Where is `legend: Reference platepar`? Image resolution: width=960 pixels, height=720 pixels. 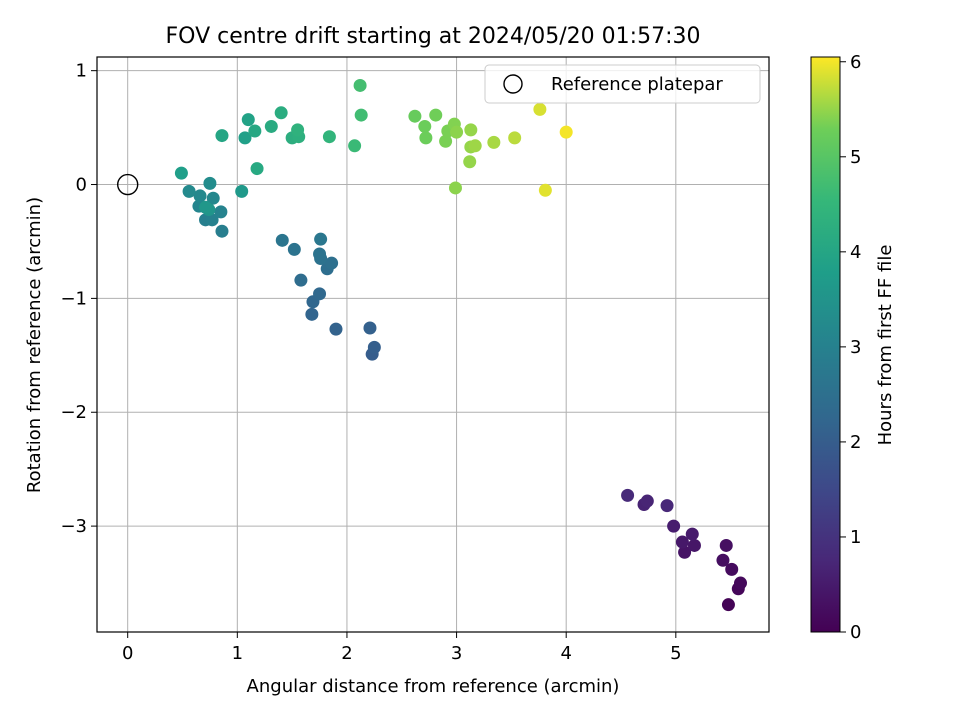
legend: Reference platepar is located at coordinates (622, 84).